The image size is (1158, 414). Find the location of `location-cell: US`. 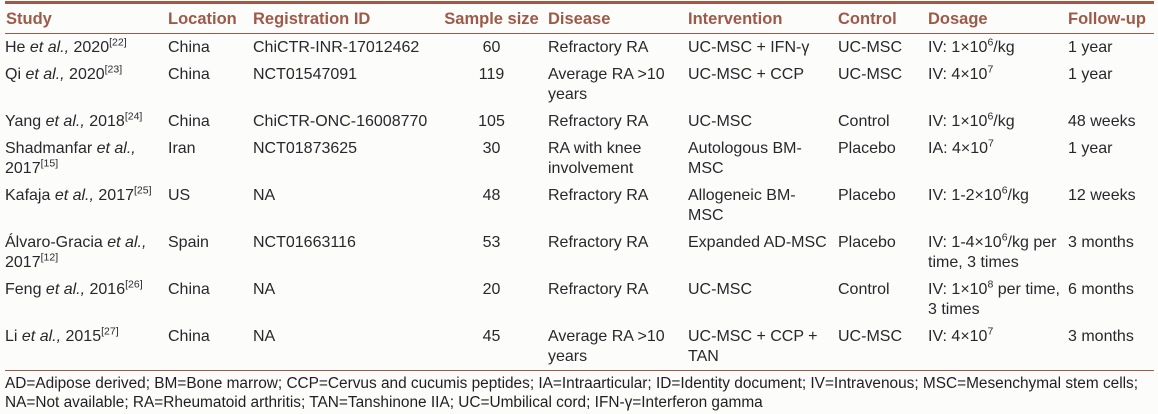

location-cell: US is located at coordinates (179, 195).